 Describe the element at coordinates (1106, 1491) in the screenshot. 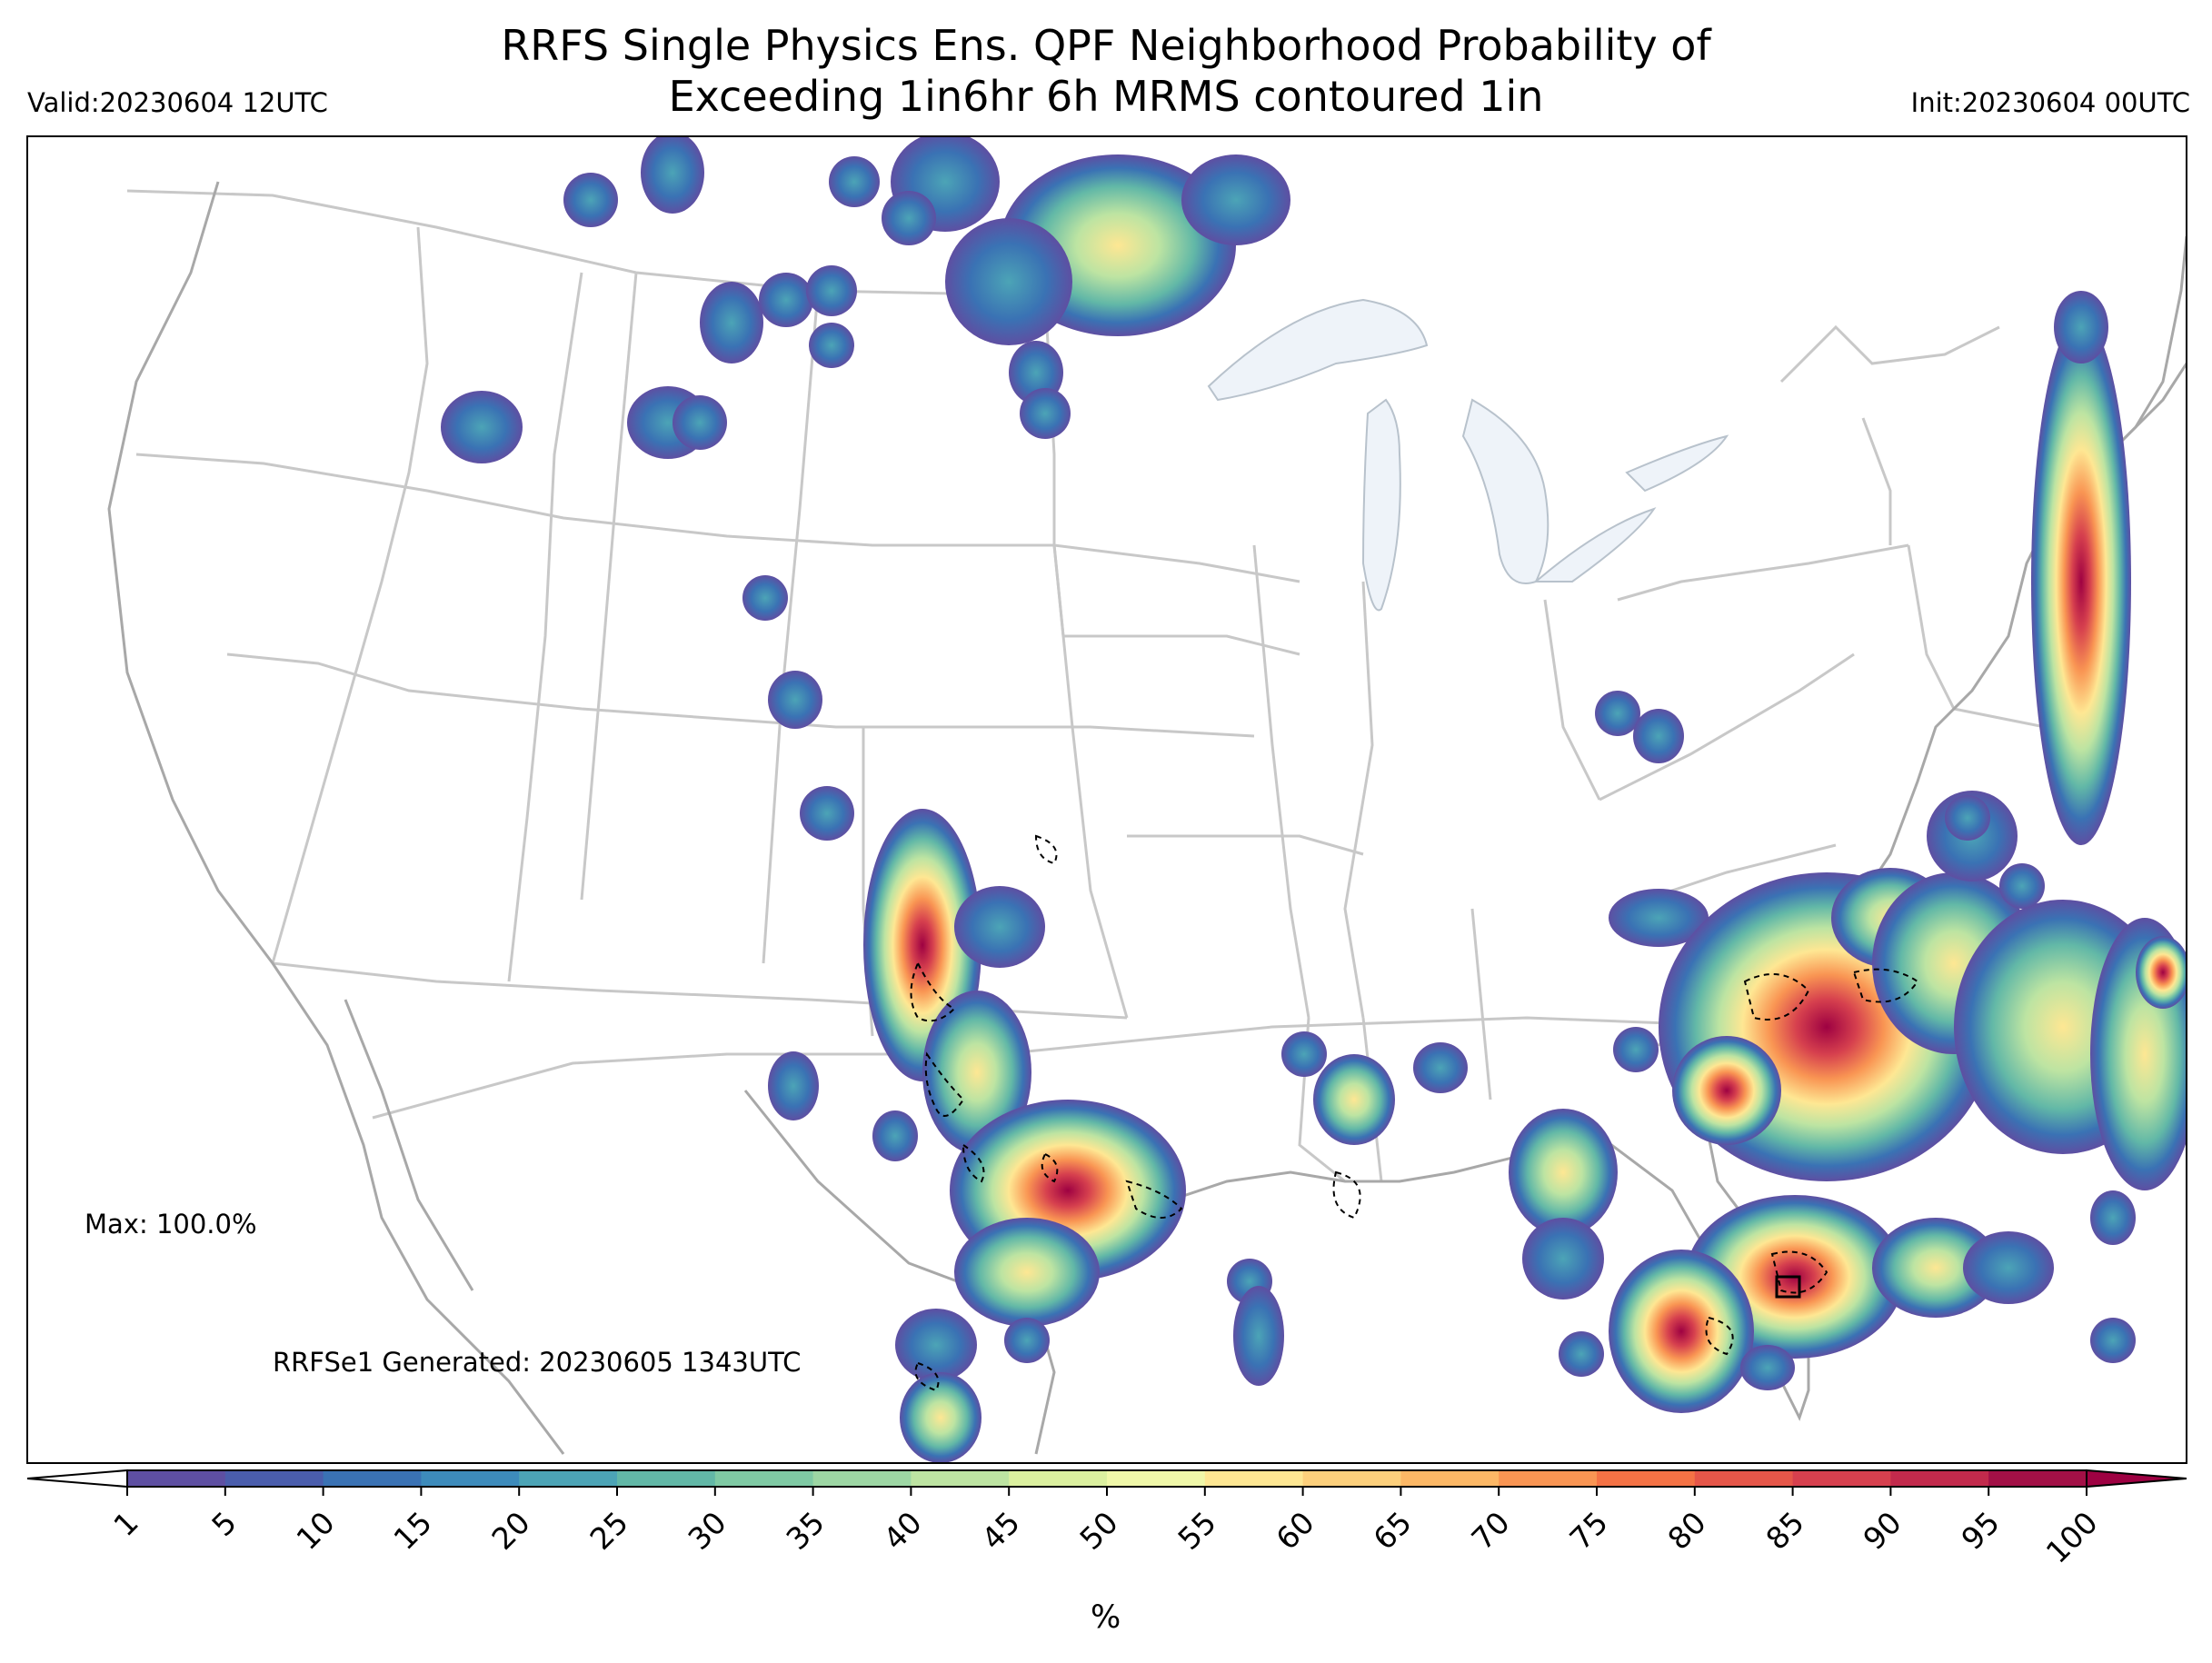

I see `colorbar-tick-marks` at that location.